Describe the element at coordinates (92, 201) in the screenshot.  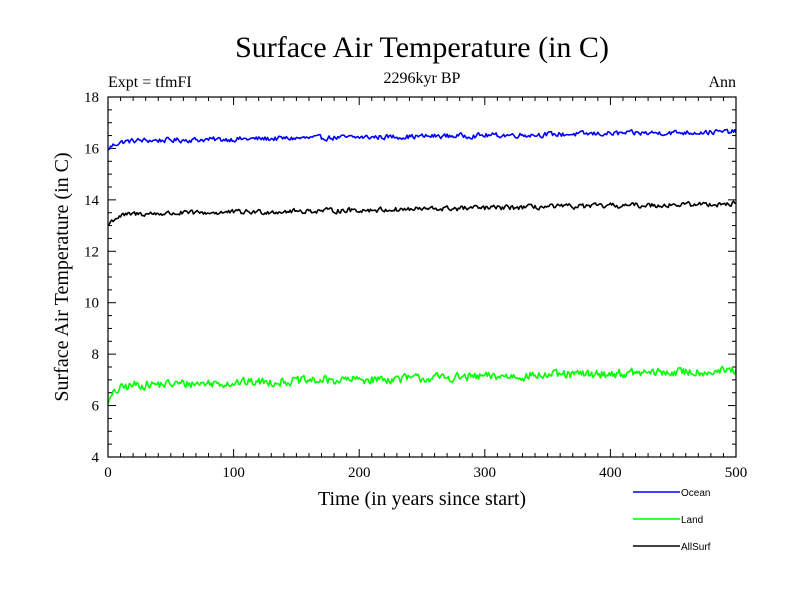
I see `y-tick-label: 14` at that location.